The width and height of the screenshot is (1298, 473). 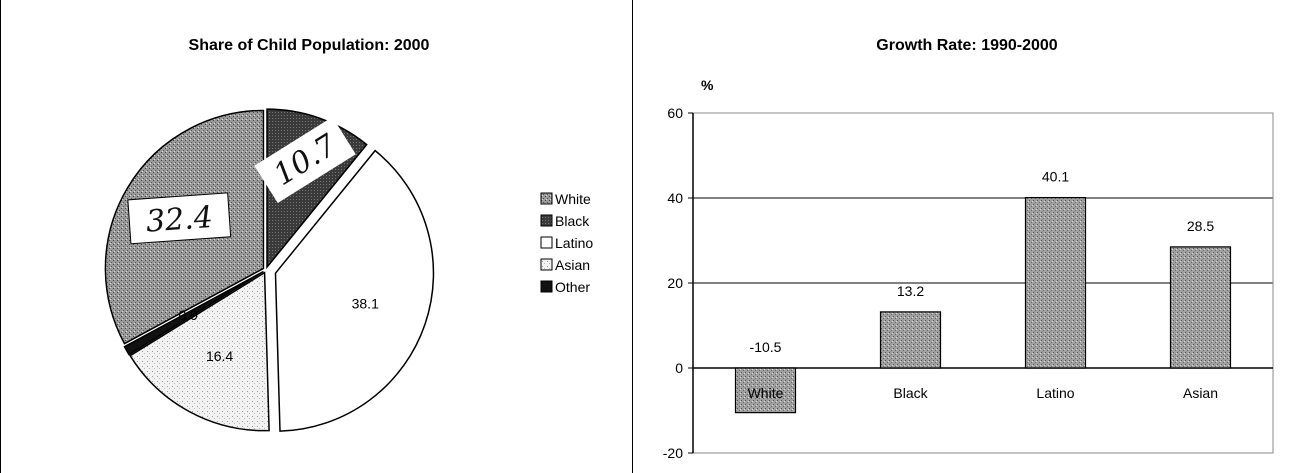 I want to click on legend-swatch-asian, so click(x=546, y=264).